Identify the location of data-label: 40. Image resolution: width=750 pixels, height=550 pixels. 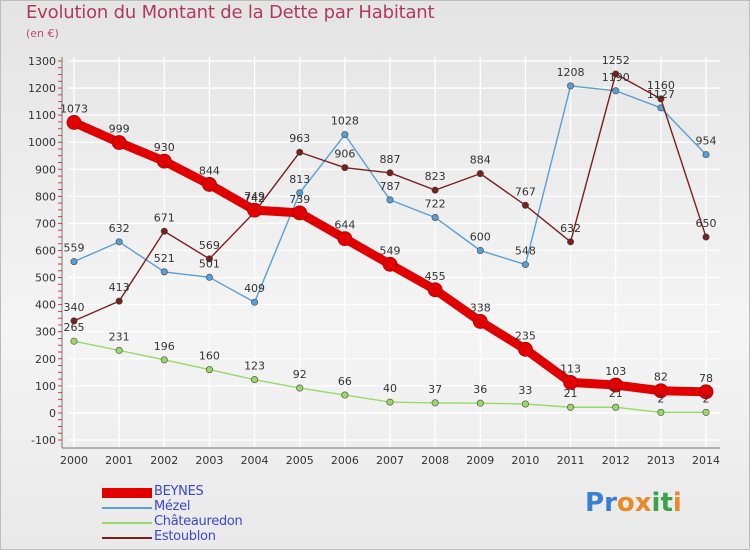
(390, 388).